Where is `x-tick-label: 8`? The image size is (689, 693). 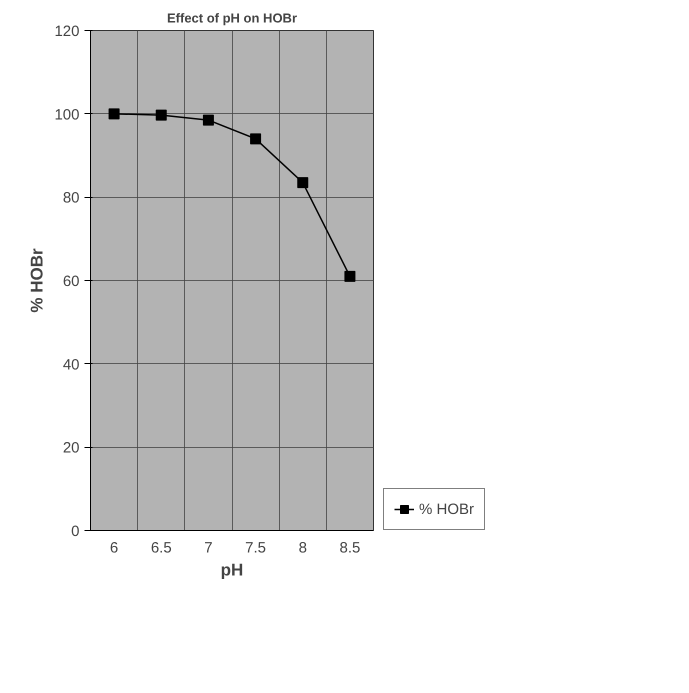
x-tick-label: 8 is located at coordinates (302, 548).